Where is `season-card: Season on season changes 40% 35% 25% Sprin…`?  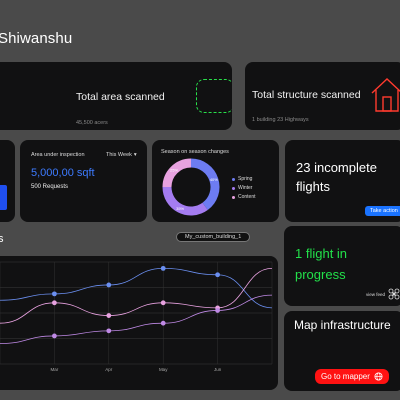 season-card: Season on season changes 40% 35% 25% Sprin… is located at coordinates (215, 181).